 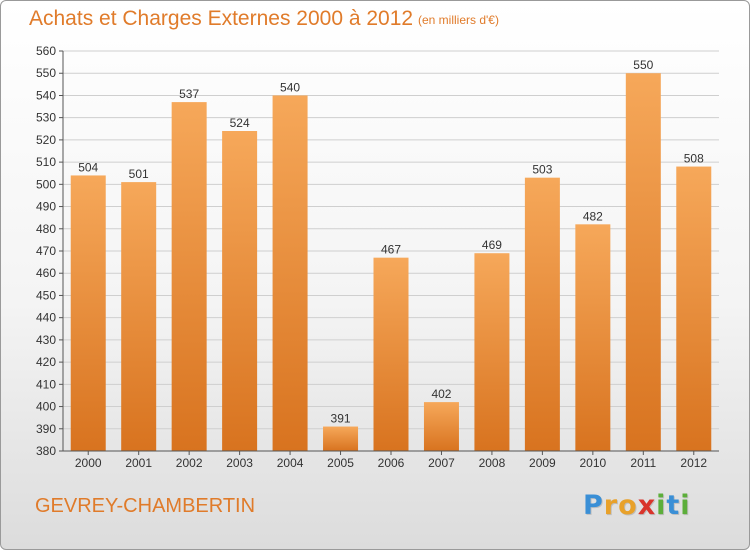 I want to click on proxiti-logo: Proxiti, so click(x=637, y=505).